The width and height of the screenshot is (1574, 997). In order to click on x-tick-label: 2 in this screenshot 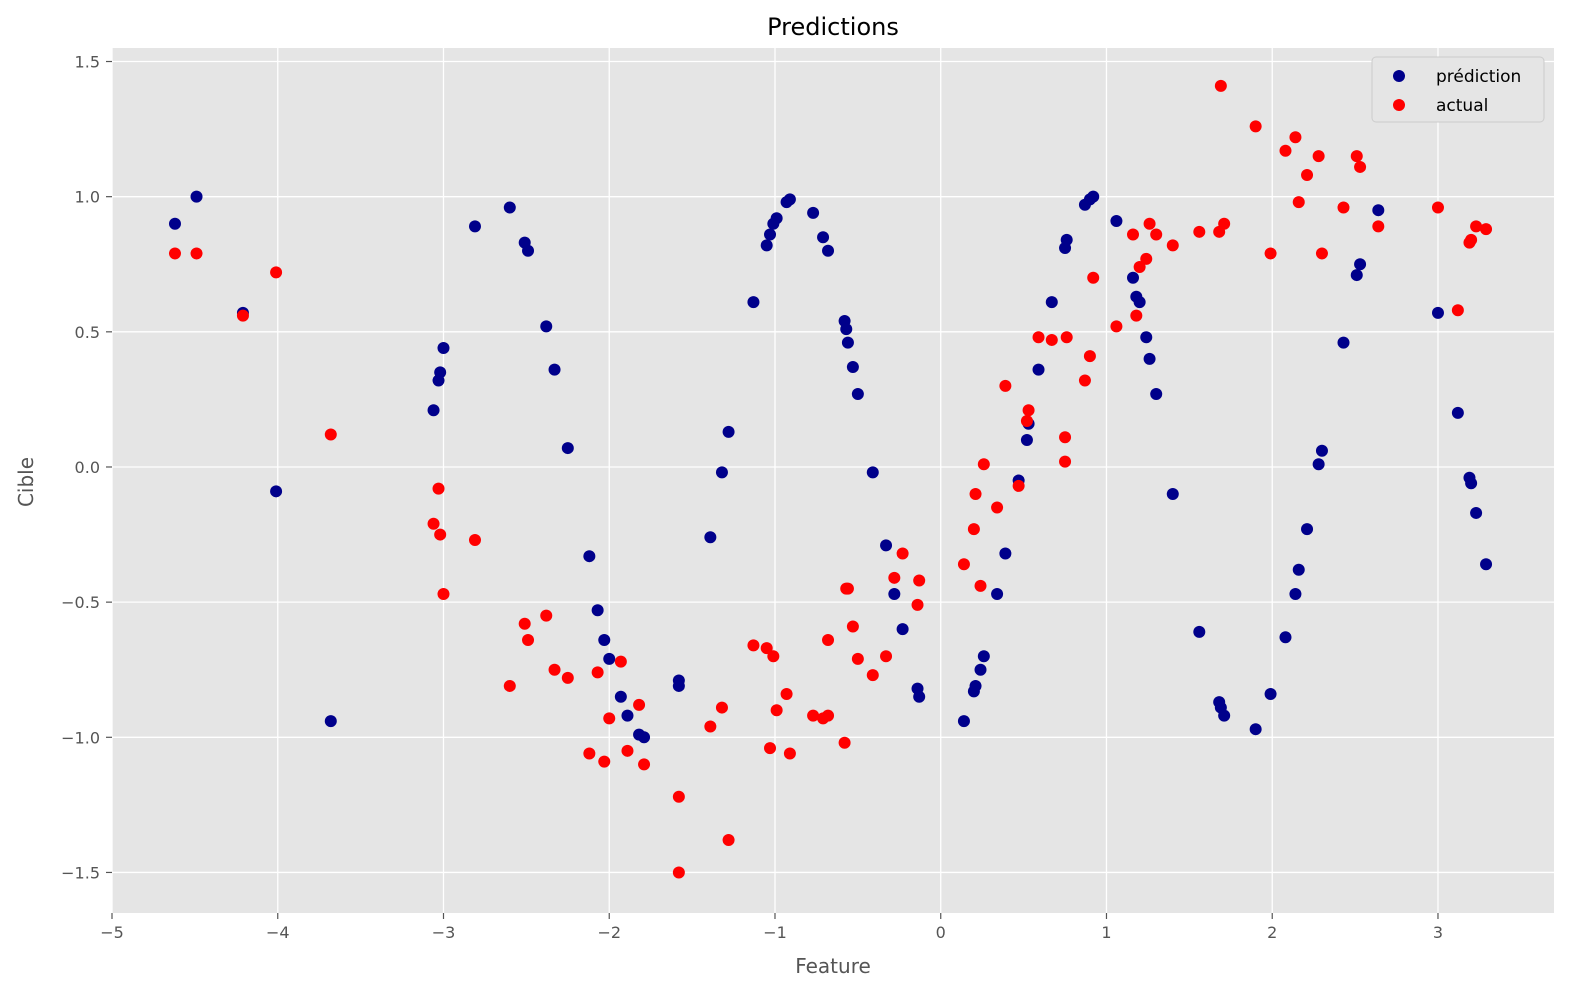, I will do `click(1272, 932)`.